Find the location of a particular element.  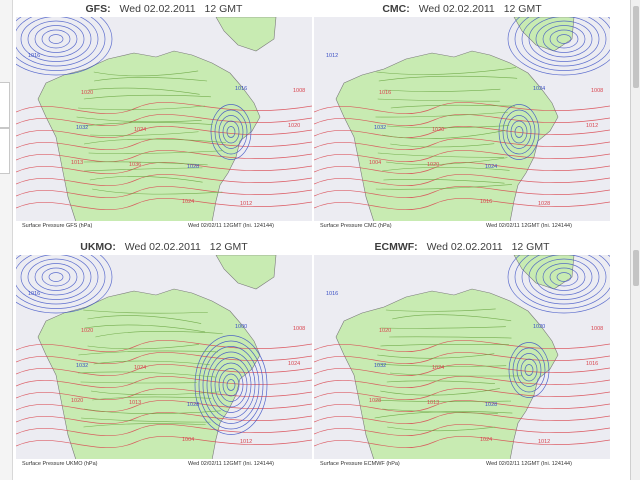

pressure-label: 1016 is located at coordinates (332, 294).